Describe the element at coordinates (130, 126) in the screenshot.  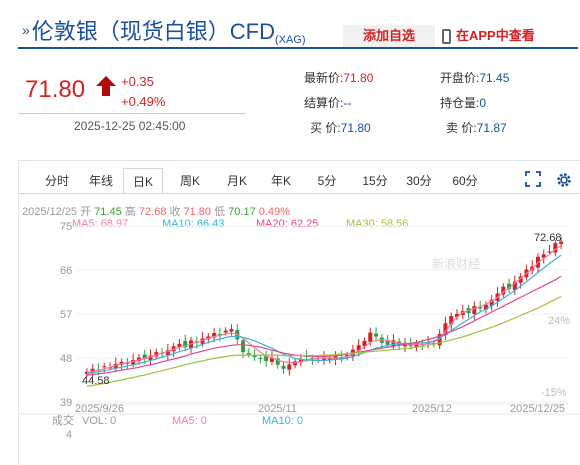
I see `quote-time: 2025-12-25 02:45:00` at that location.